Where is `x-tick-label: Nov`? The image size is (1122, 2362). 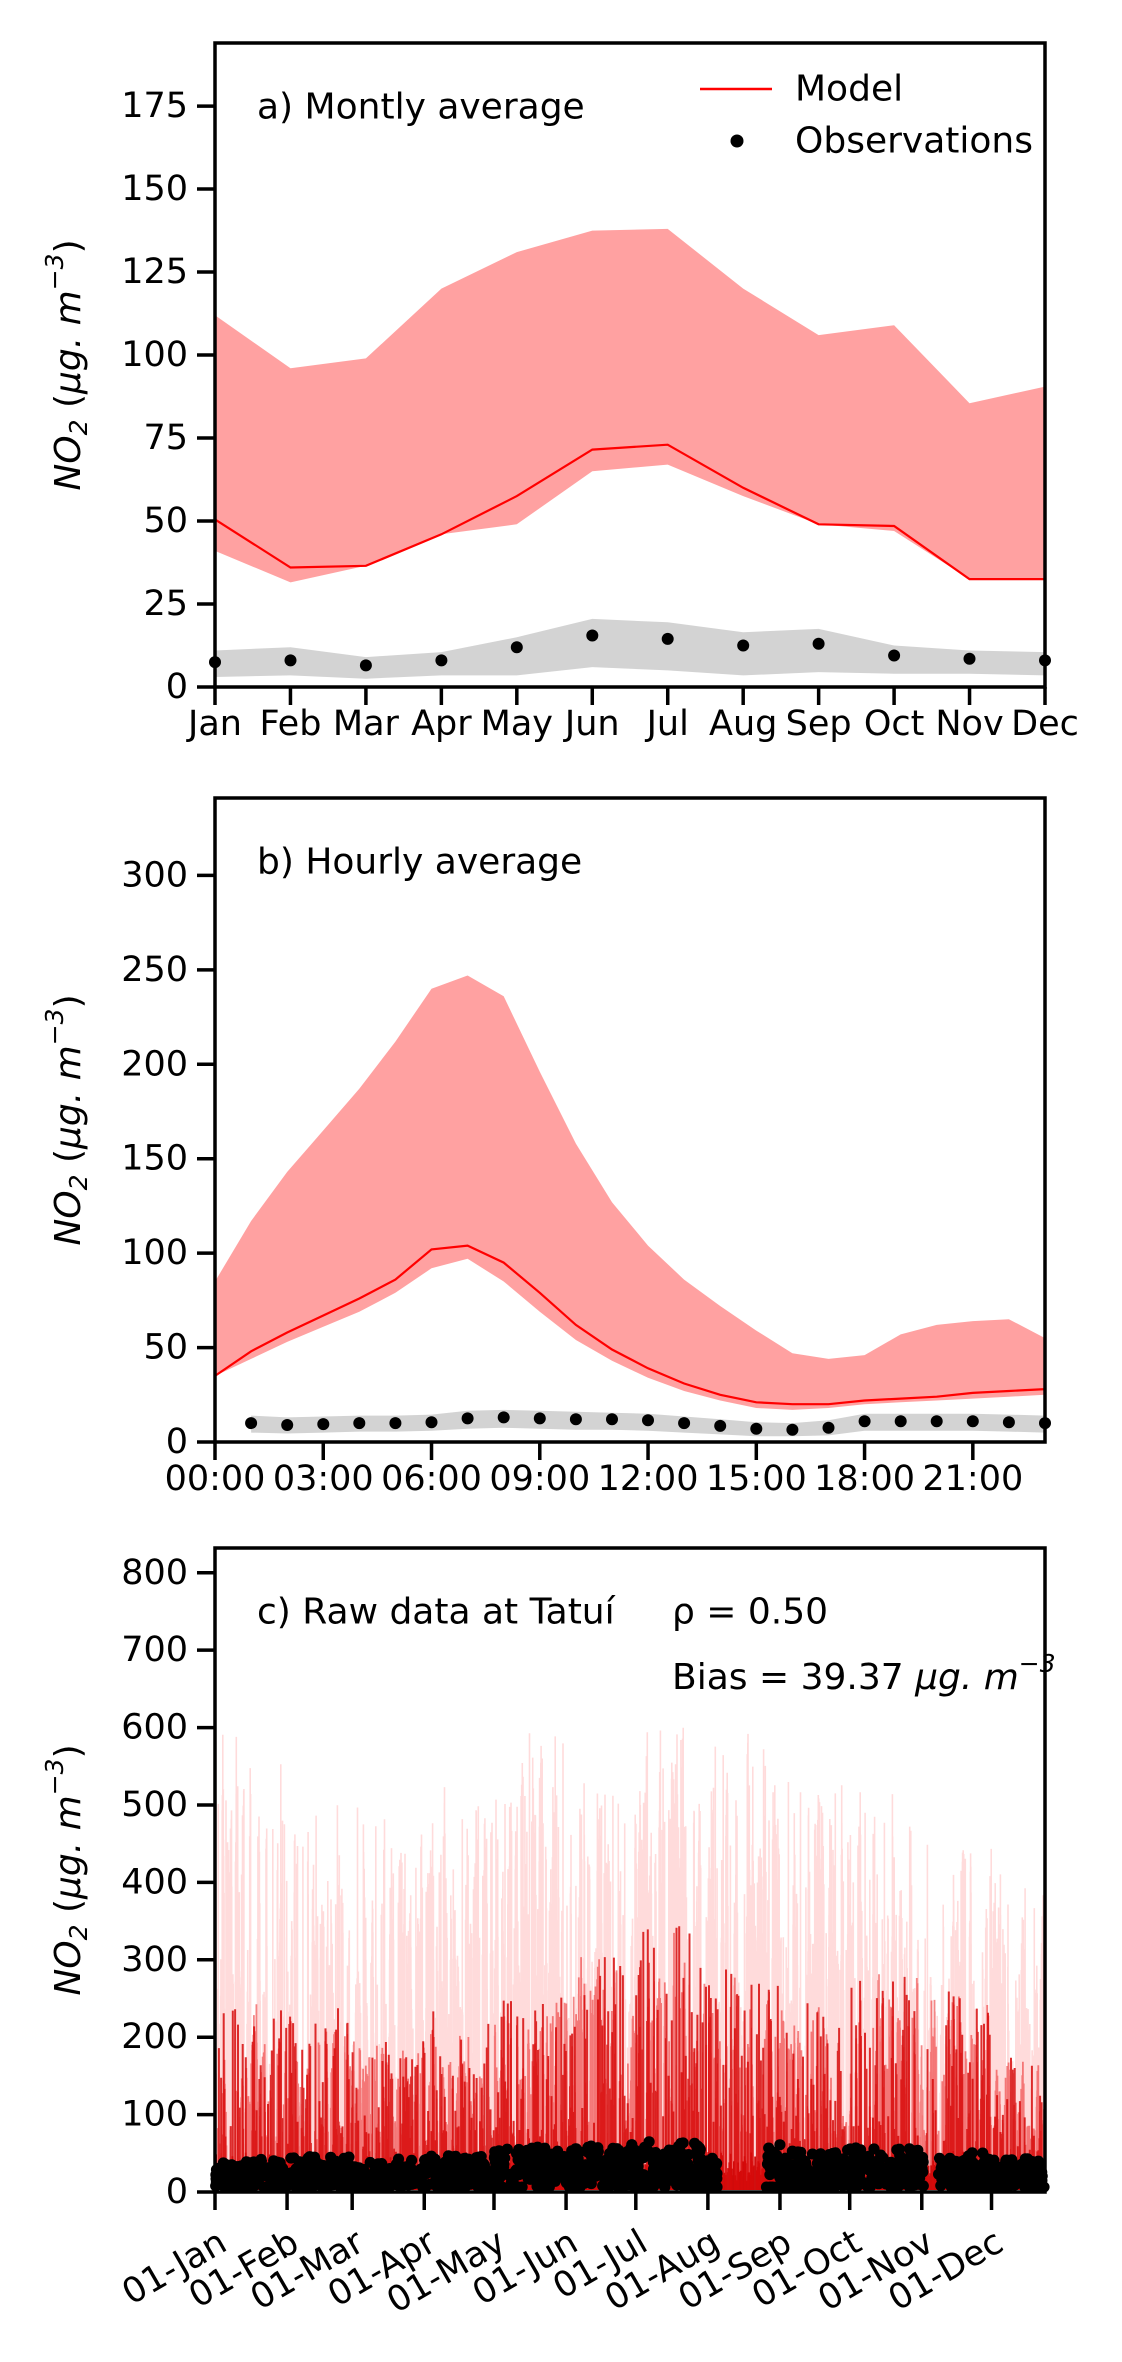 x-tick-label: Nov is located at coordinates (969, 724).